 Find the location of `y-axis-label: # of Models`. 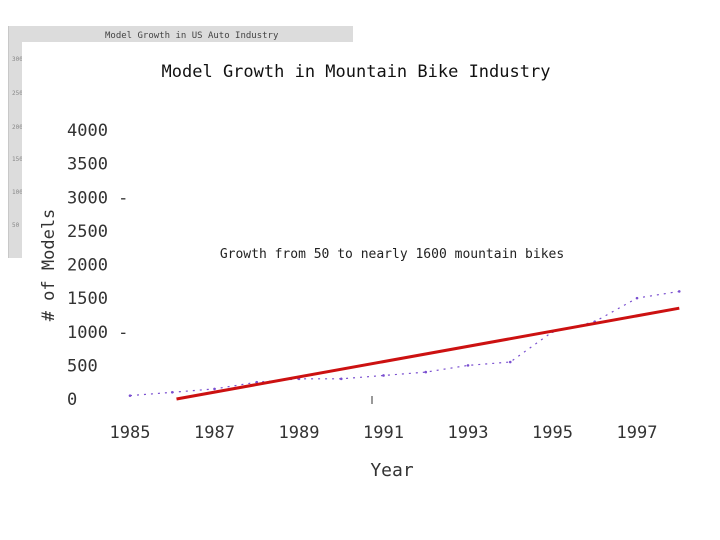

y-axis-label: # of Models is located at coordinates (49, 265).